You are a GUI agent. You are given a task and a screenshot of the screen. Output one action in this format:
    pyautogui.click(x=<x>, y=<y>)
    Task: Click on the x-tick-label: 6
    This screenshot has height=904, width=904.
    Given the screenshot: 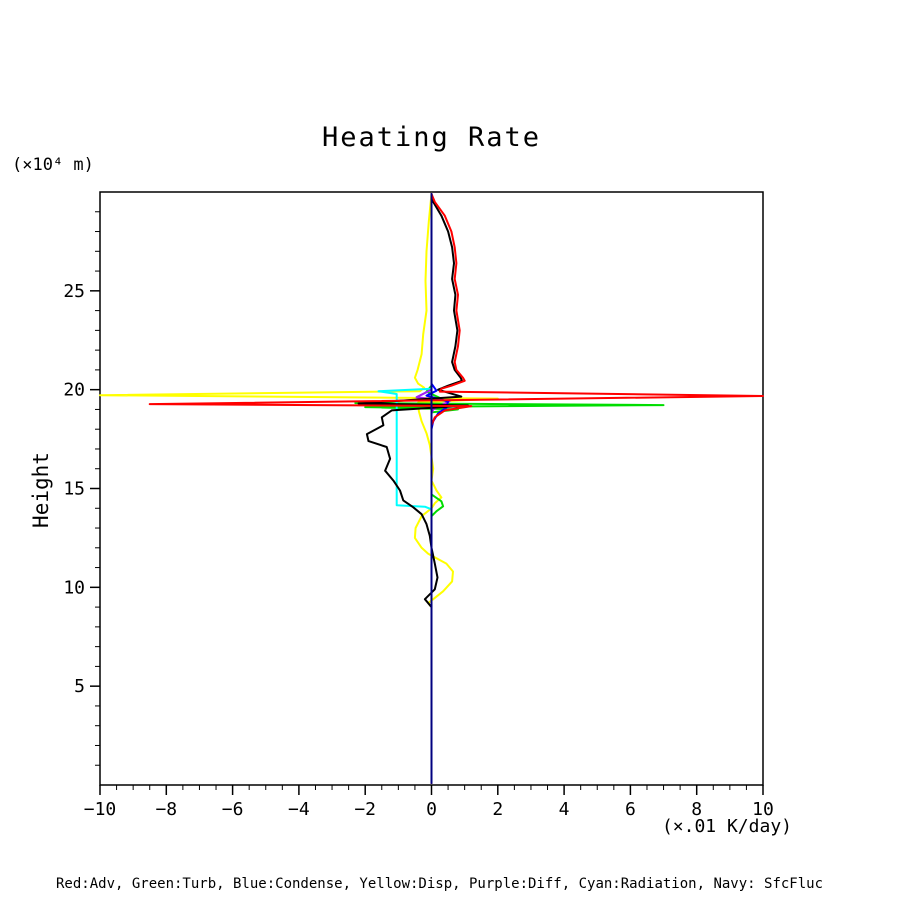 What is the action you would take?
    pyautogui.click(x=630, y=809)
    